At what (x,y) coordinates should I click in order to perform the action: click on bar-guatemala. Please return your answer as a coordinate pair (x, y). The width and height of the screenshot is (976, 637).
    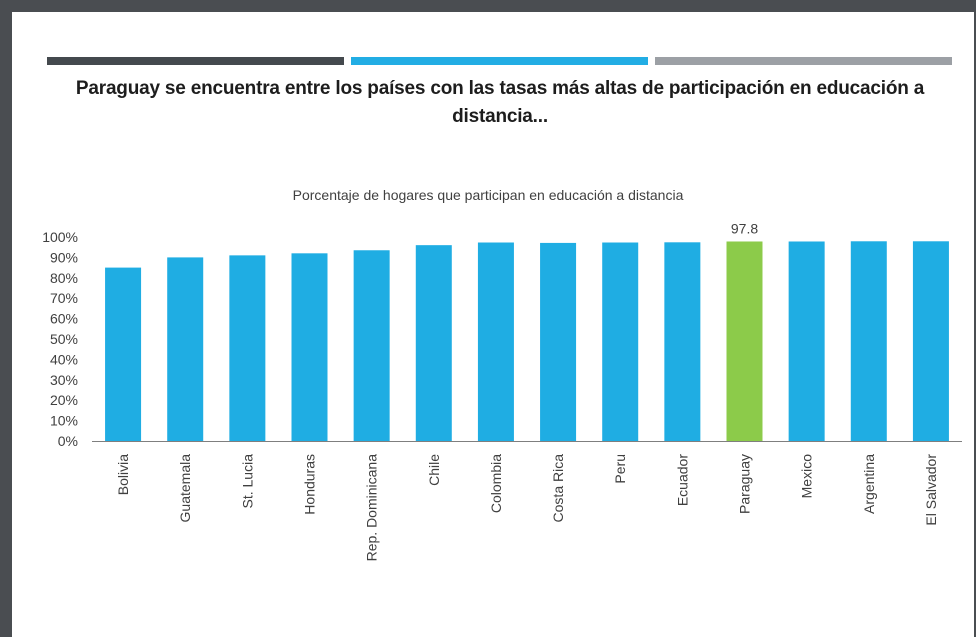
    Looking at the image, I should click on (185, 349).